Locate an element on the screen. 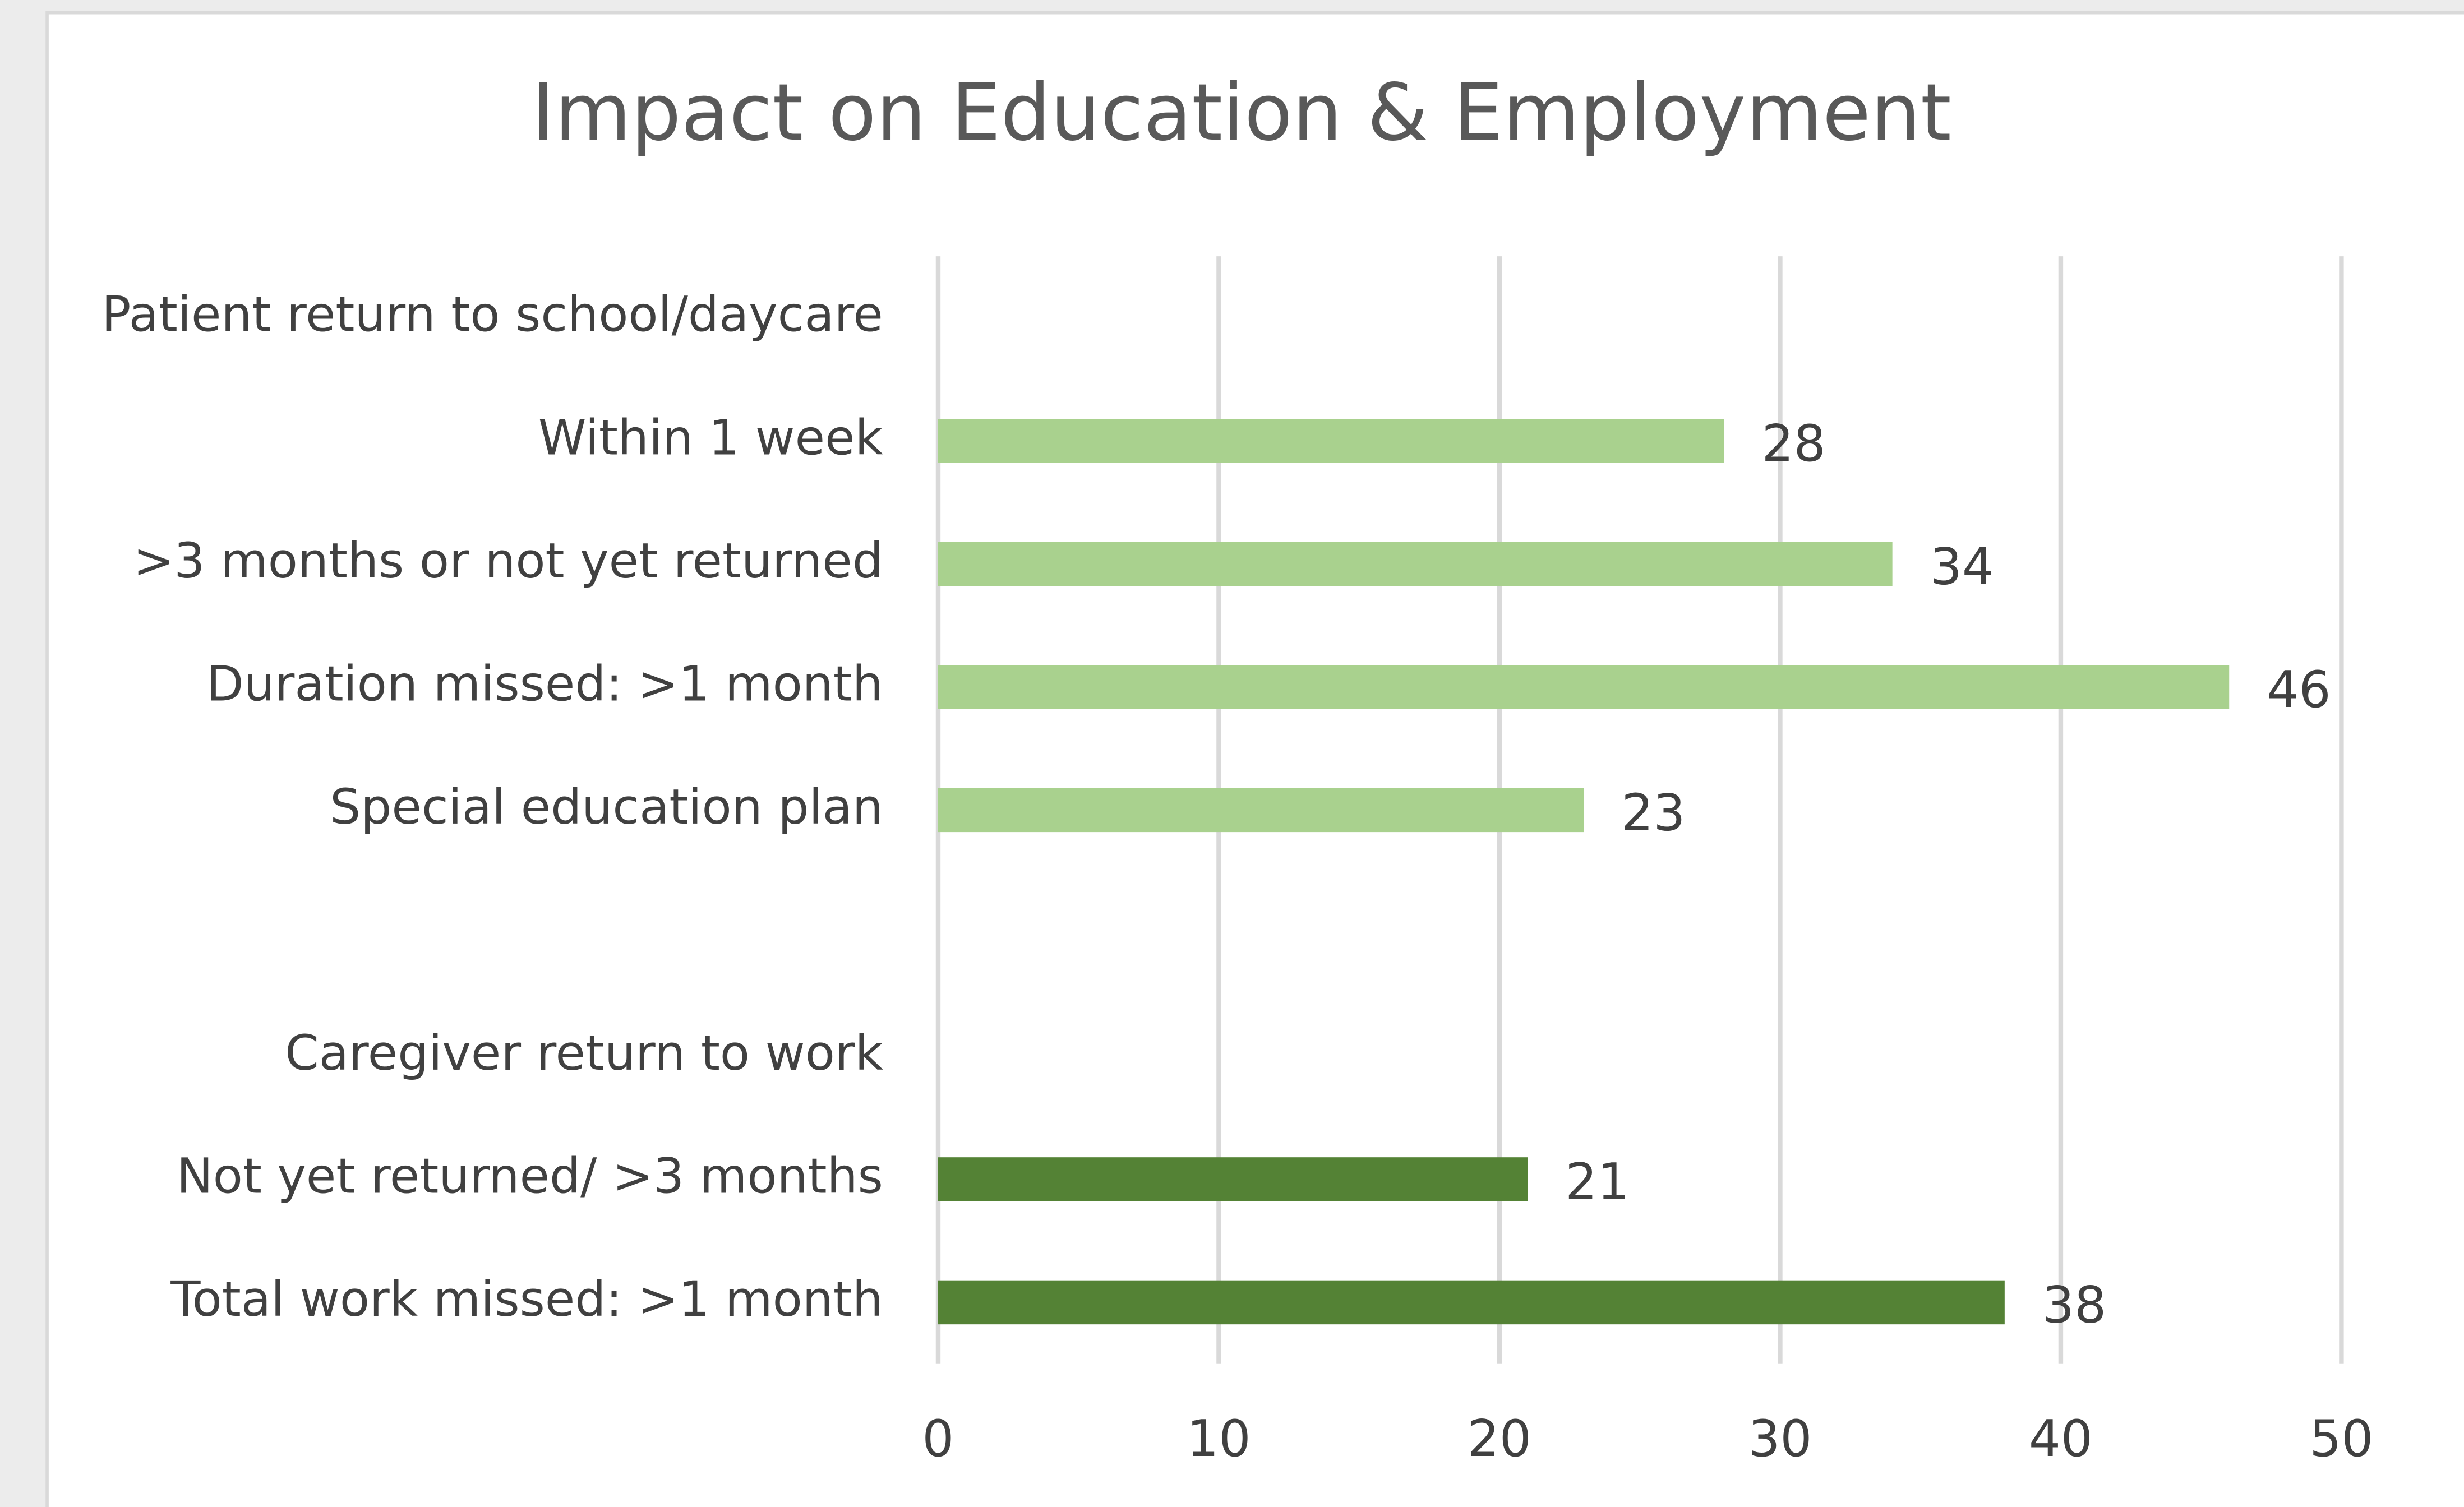 The image size is (2464, 1507). x-tick-label: 10 is located at coordinates (1219, 1439).